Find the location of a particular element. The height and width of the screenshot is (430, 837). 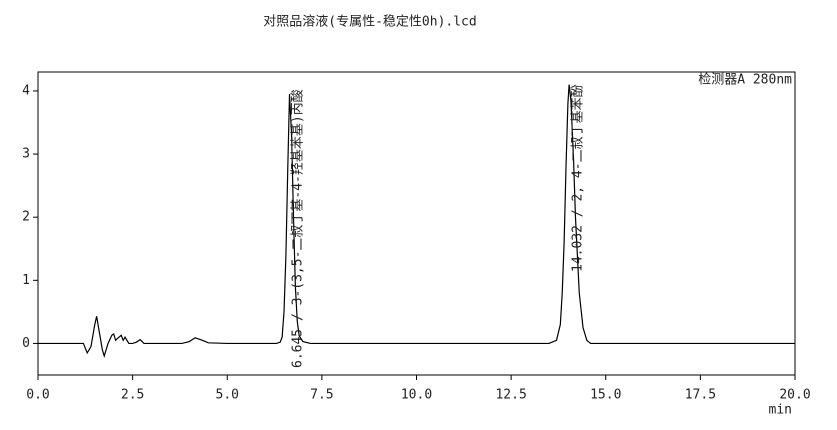

peak-annotation: 6.645 / 3-(3,5-二叔丁基-4-羟基苯基)丙酸 is located at coordinates (298, 228).